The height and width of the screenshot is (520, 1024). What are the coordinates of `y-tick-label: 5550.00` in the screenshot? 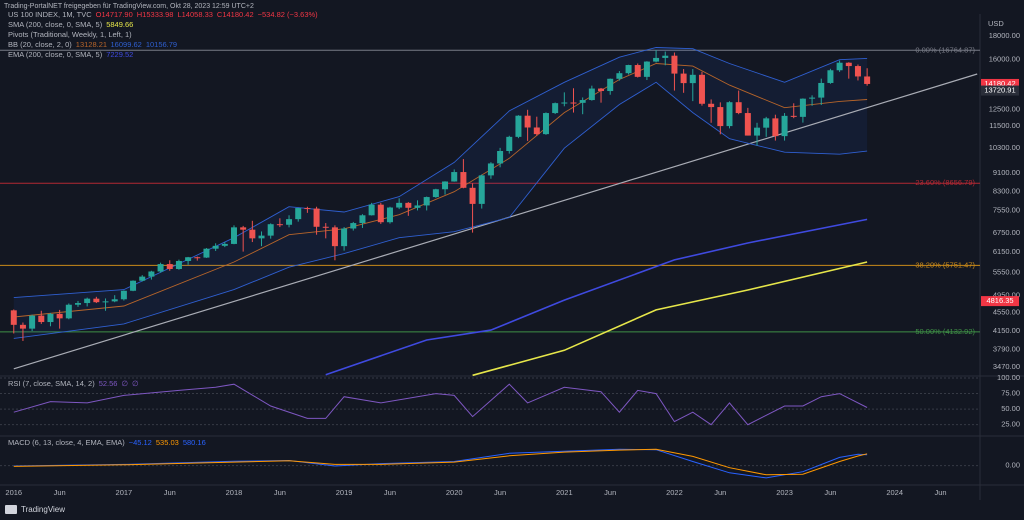 It's located at (1006, 272).